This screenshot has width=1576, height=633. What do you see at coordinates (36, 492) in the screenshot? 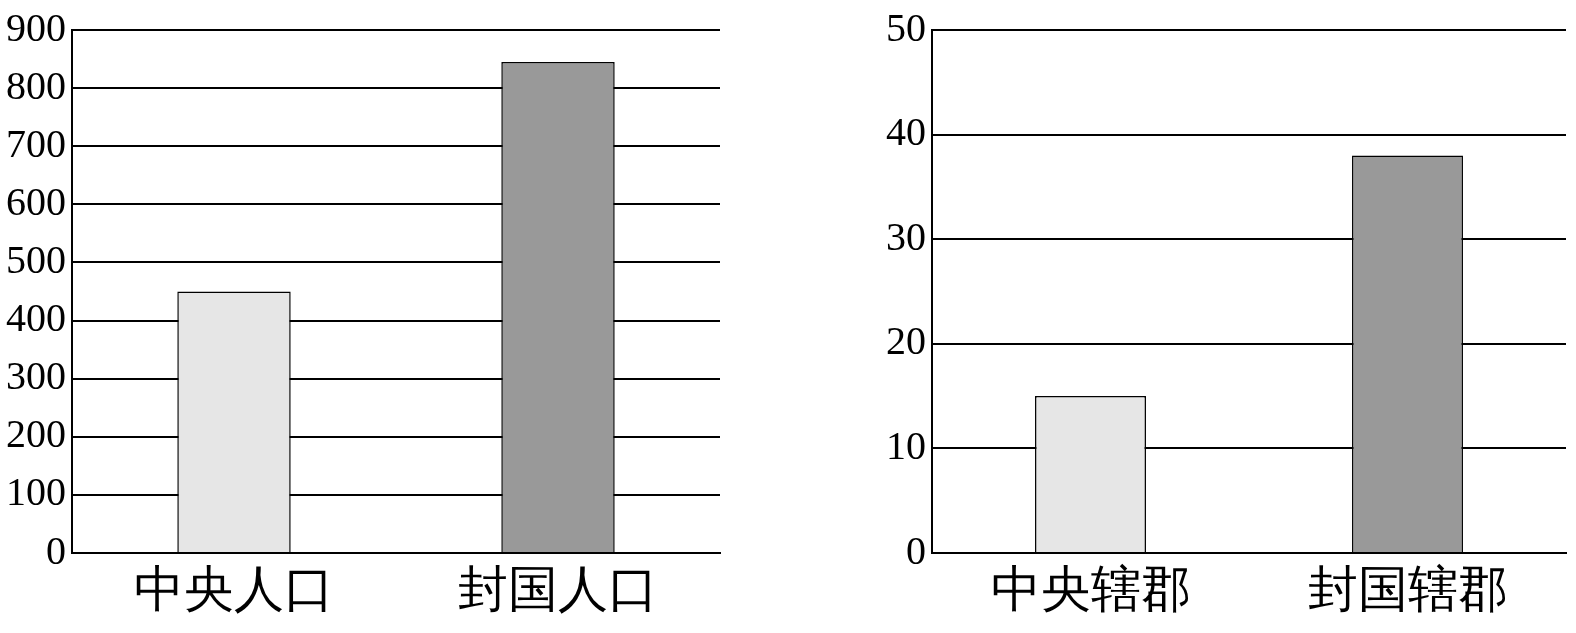
I see `y-tick-label: 100` at bounding box center [36, 492].